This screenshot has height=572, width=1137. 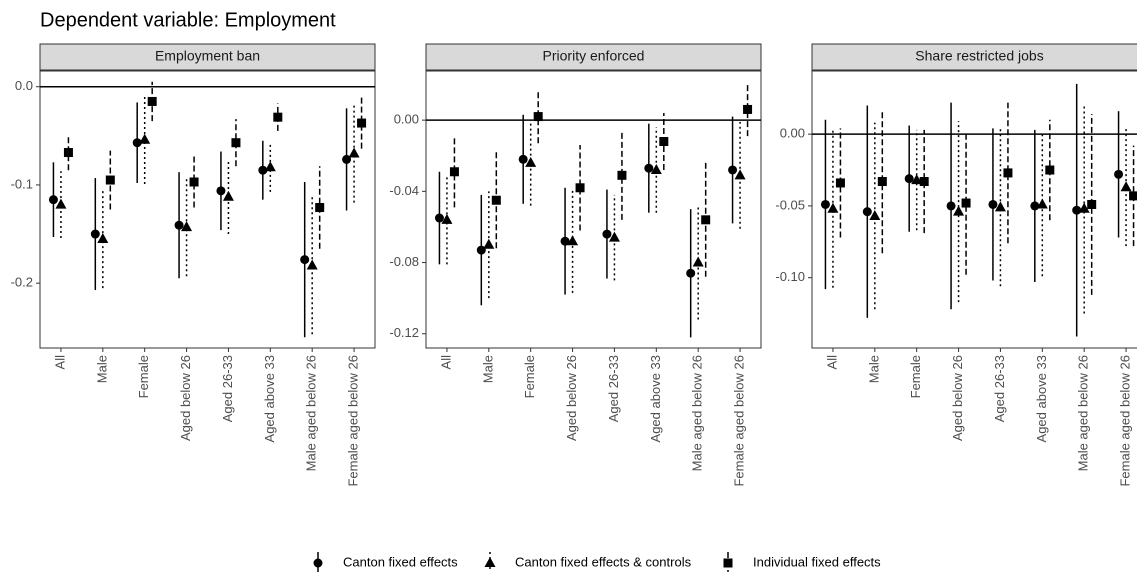 I want to click on panel-title: Employment ban, so click(x=207, y=56).